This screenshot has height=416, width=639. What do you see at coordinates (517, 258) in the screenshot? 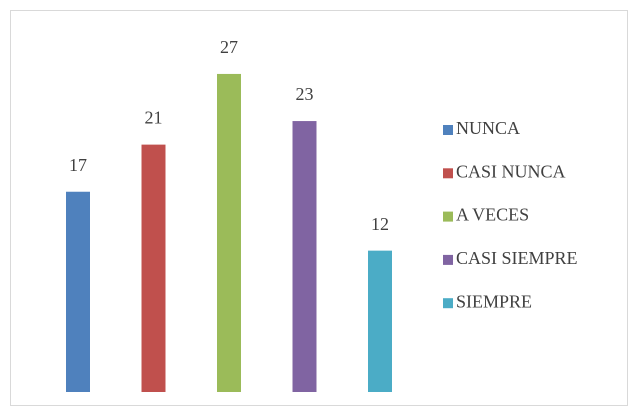
I see `legend-label: CASI SIEMPRE` at bounding box center [517, 258].